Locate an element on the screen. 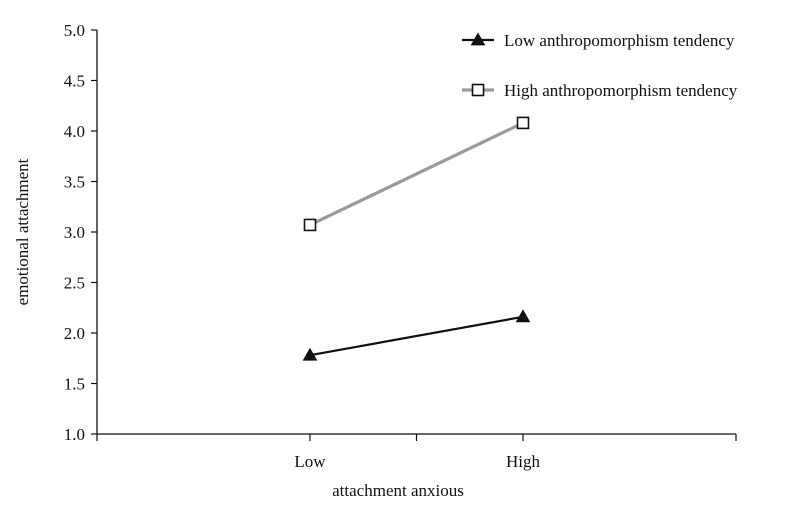 The image size is (800, 507). x-tick-label: High is located at coordinates (523, 461).